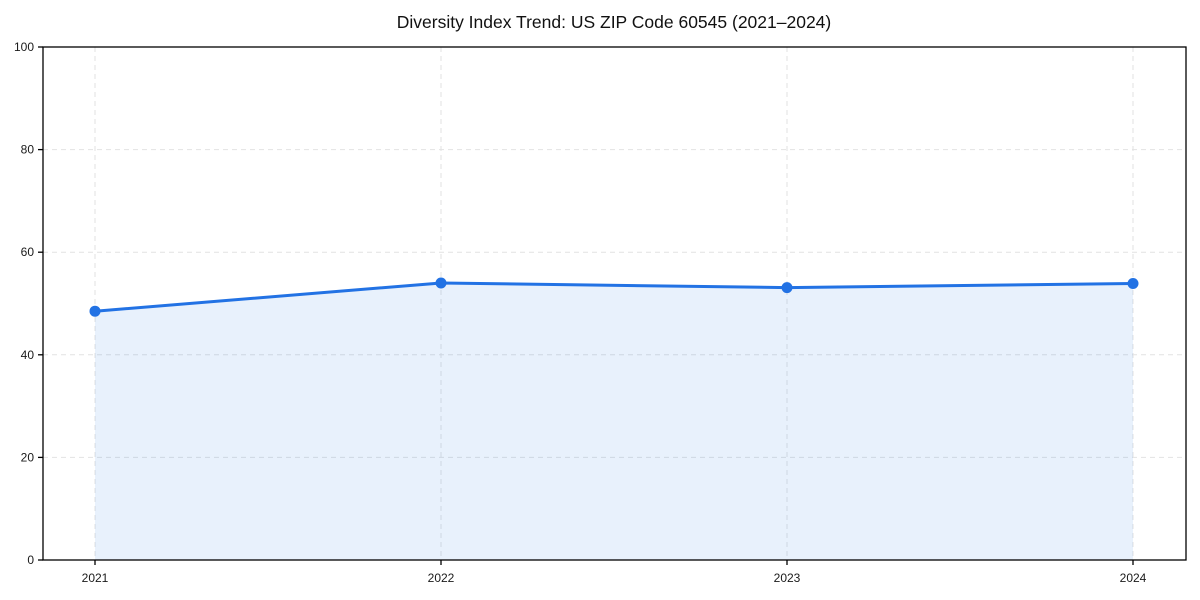  What do you see at coordinates (787, 578) in the screenshot?
I see `x-tick-label: 2023` at bounding box center [787, 578].